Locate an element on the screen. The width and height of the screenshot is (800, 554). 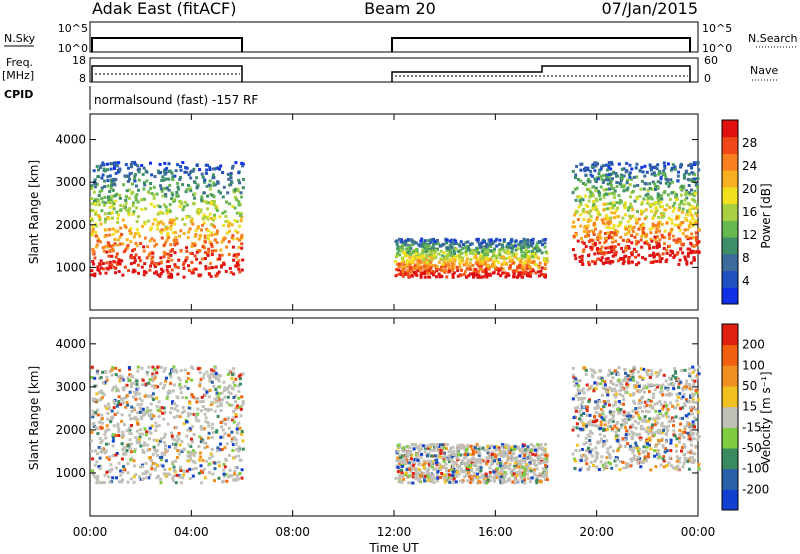
nave-tick-top: 60 is located at coordinates (711, 60).